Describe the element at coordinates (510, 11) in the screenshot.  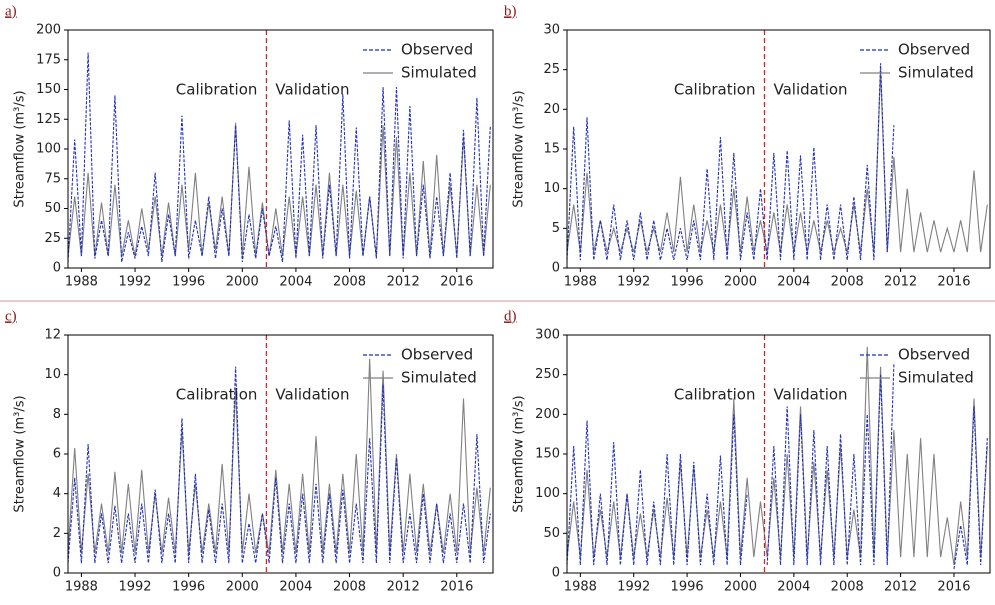
I see `panel-label: b)` at that location.